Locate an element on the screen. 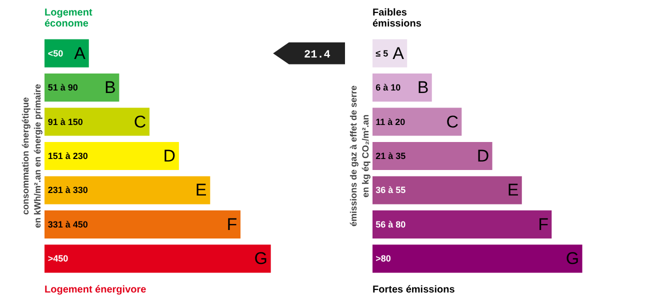 Image resolution: width=651 pixels, height=300 pixels. chart-title: Logement économe is located at coordinates (68, 19).